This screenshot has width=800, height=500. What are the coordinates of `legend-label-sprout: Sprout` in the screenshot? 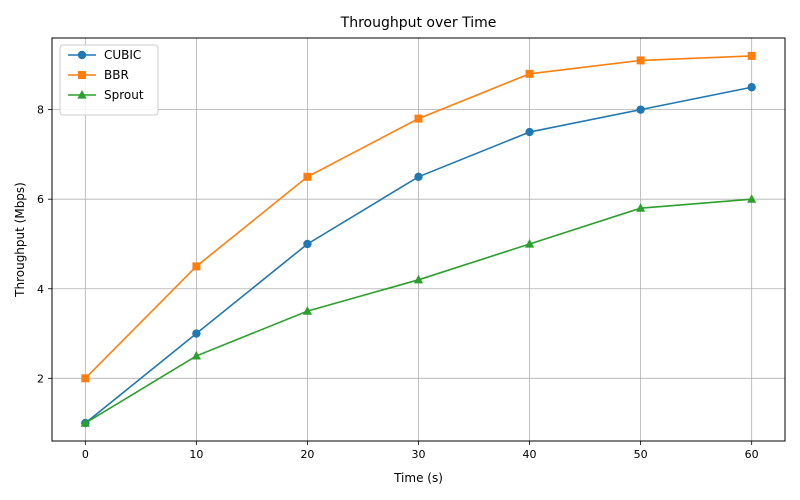 It's located at (124, 95).